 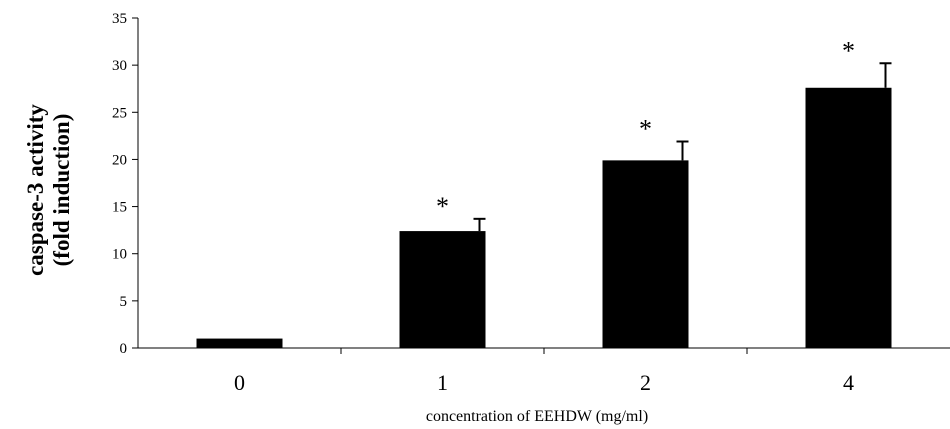 I want to click on y-tick-label: 35, so click(x=119, y=19).